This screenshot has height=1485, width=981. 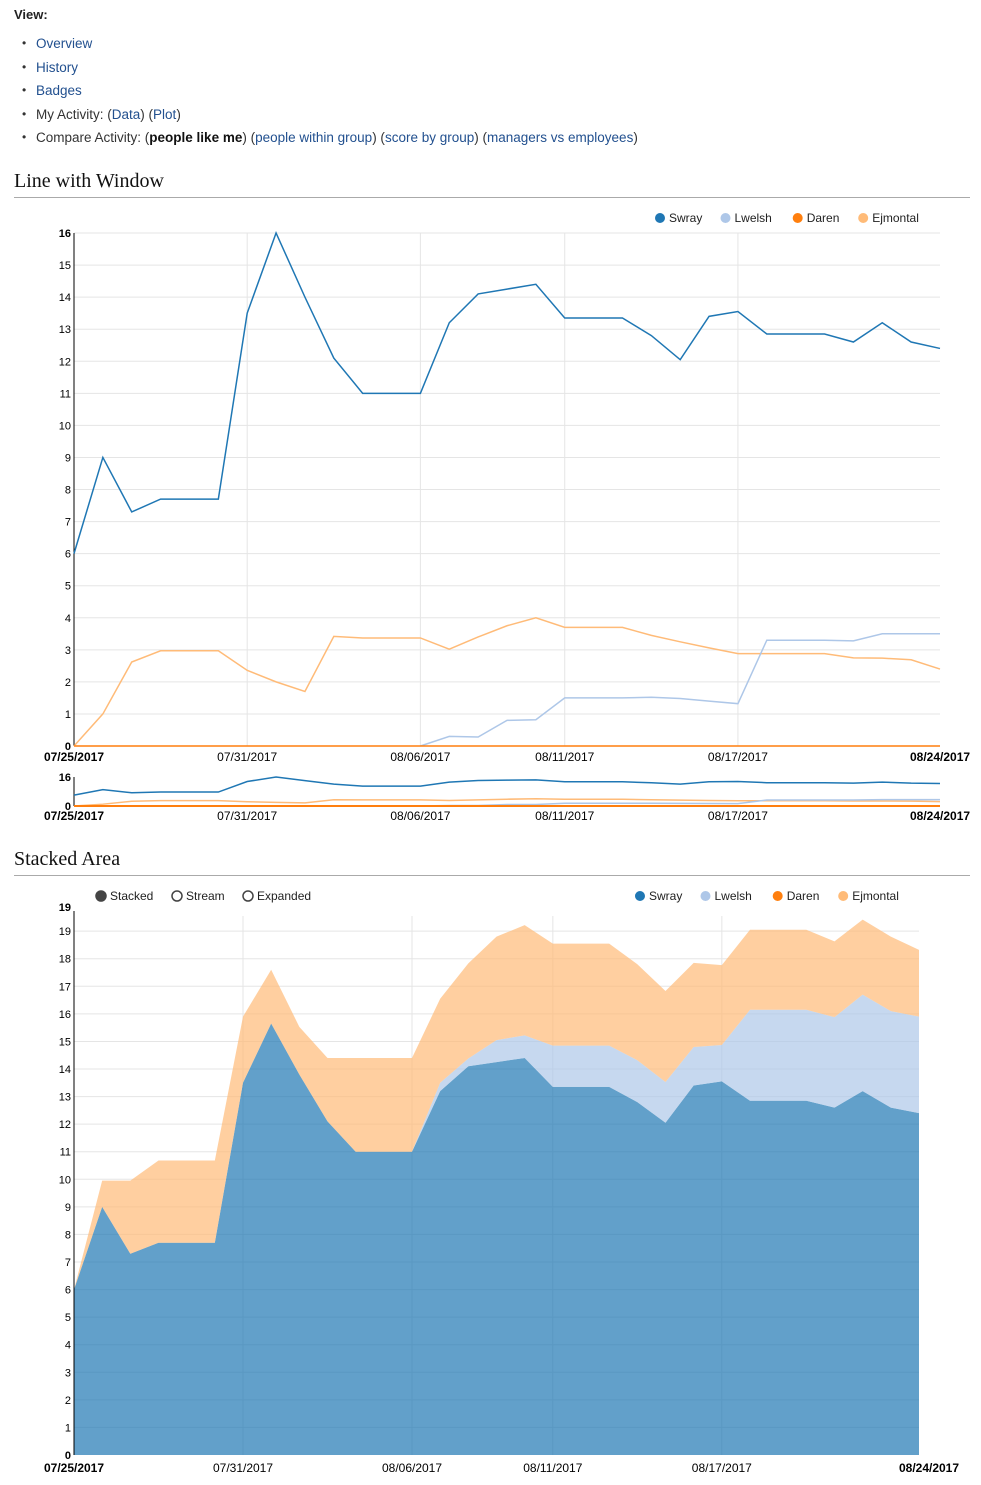 What do you see at coordinates (31, 14) in the screenshot?
I see `view-label: View:` at bounding box center [31, 14].